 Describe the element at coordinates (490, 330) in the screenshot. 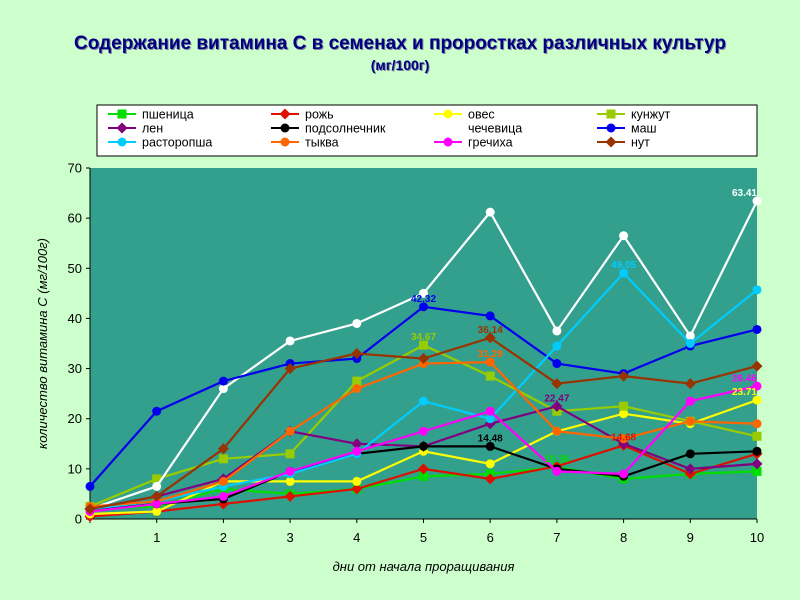

I see `data-label: 36.14` at that location.